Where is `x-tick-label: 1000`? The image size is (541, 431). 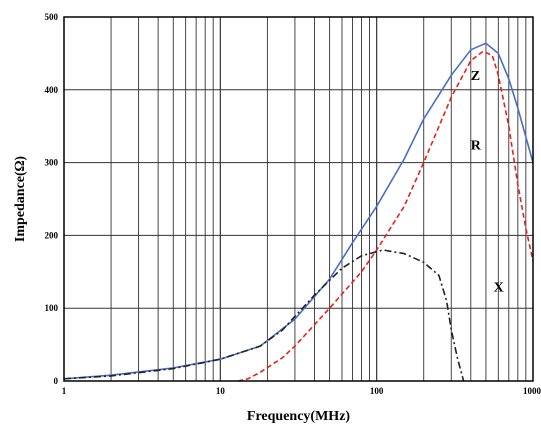
x-tick-label: 1000 is located at coordinates (532, 391).